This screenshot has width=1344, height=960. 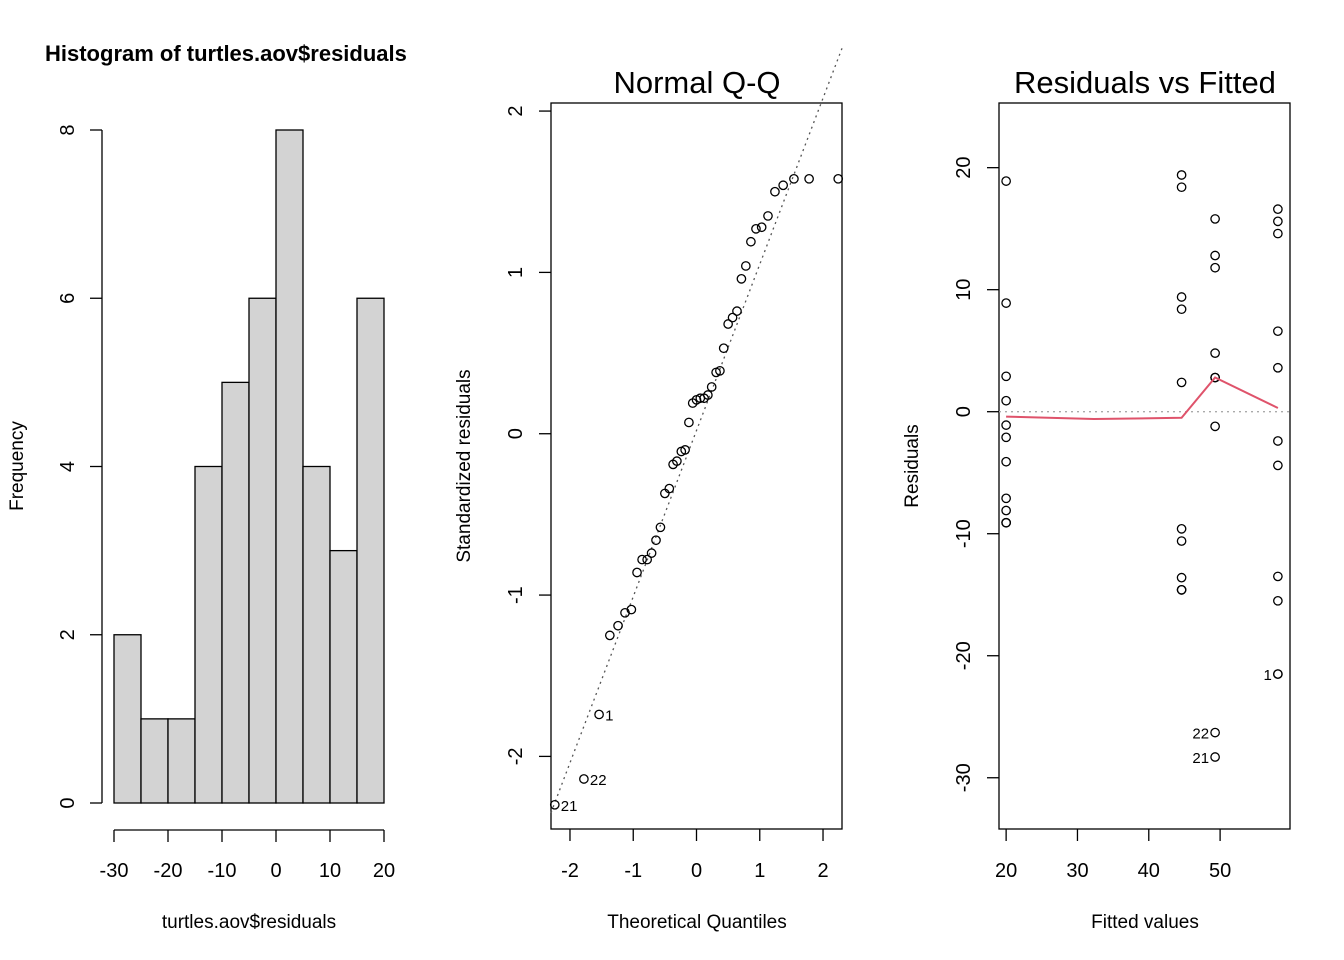 What do you see at coordinates (1200, 758) in the screenshot?
I see `rvf-point-label: 21` at bounding box center [1200, 758].